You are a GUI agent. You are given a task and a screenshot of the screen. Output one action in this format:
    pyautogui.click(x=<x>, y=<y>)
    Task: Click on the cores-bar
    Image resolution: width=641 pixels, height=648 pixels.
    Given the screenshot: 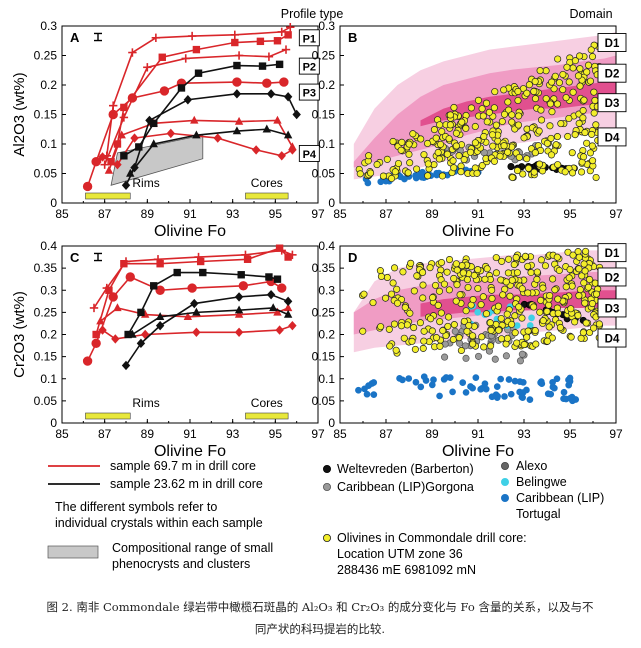 What is the action you would take?
    pyautogui.click(x=267, y=196)
    